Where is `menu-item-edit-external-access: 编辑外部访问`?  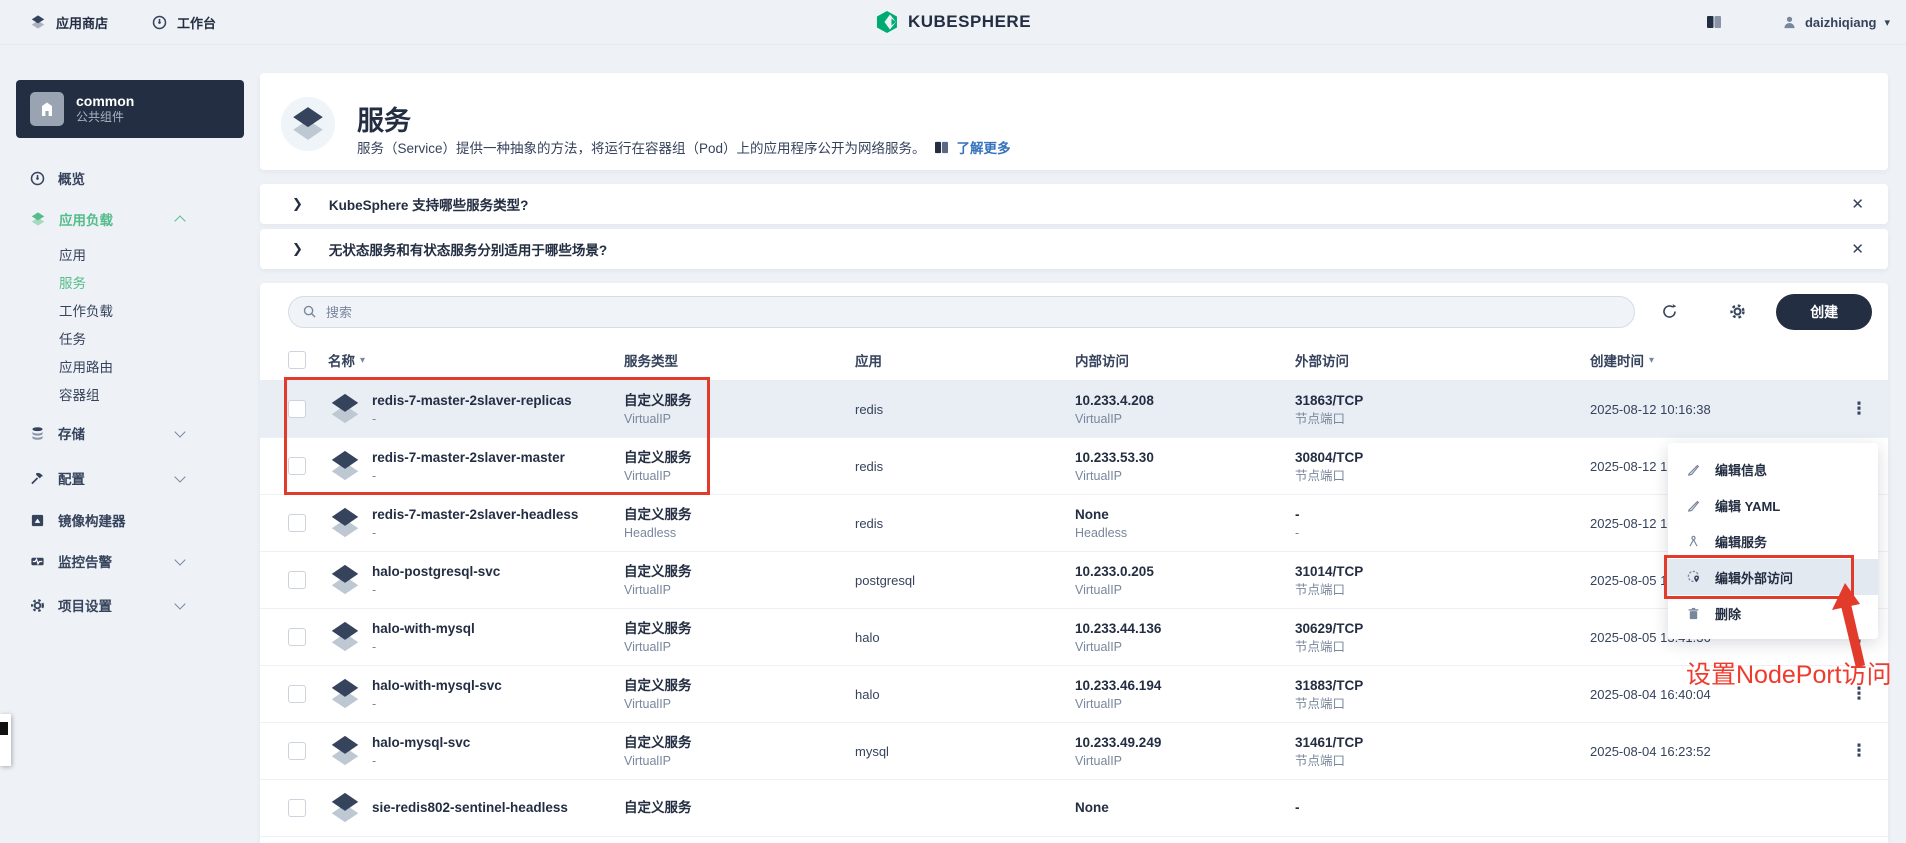
menu-item-edit-external-access: 编辑外部访问 is located at coordinates (1773, 577).